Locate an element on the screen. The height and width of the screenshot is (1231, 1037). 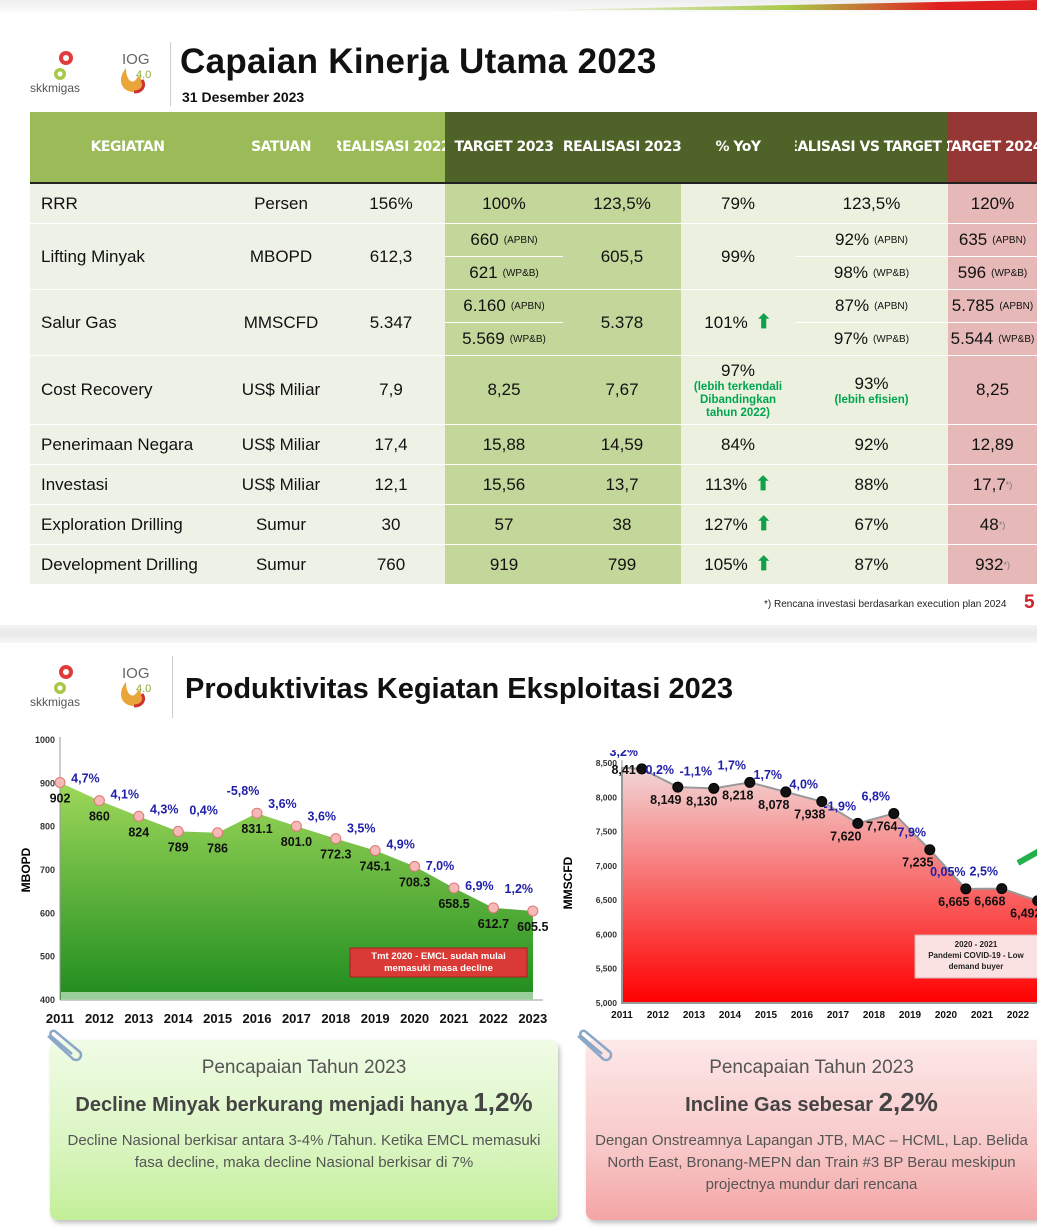
cell-value: 15,88 is located at coordinates (504, 444).